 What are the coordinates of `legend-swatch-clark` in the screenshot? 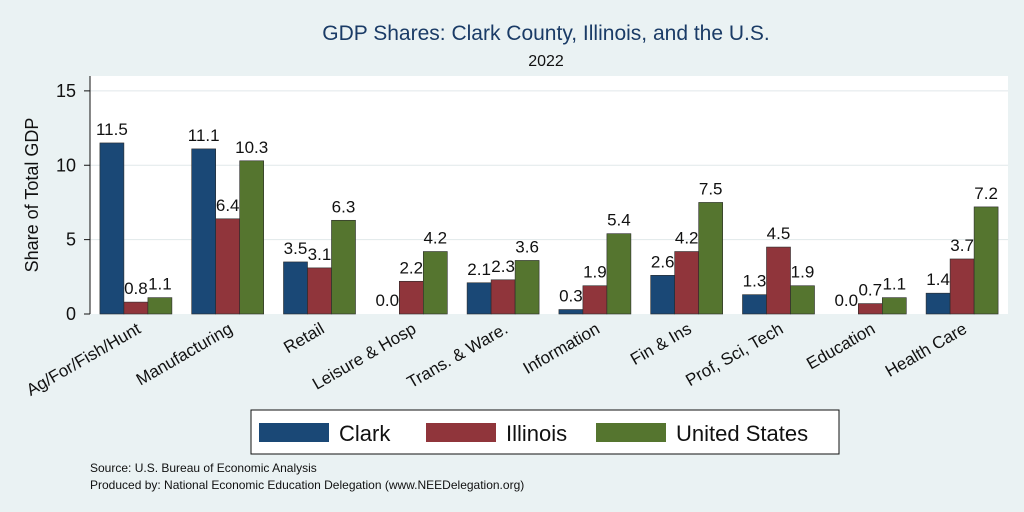 It's located at (294, 432).